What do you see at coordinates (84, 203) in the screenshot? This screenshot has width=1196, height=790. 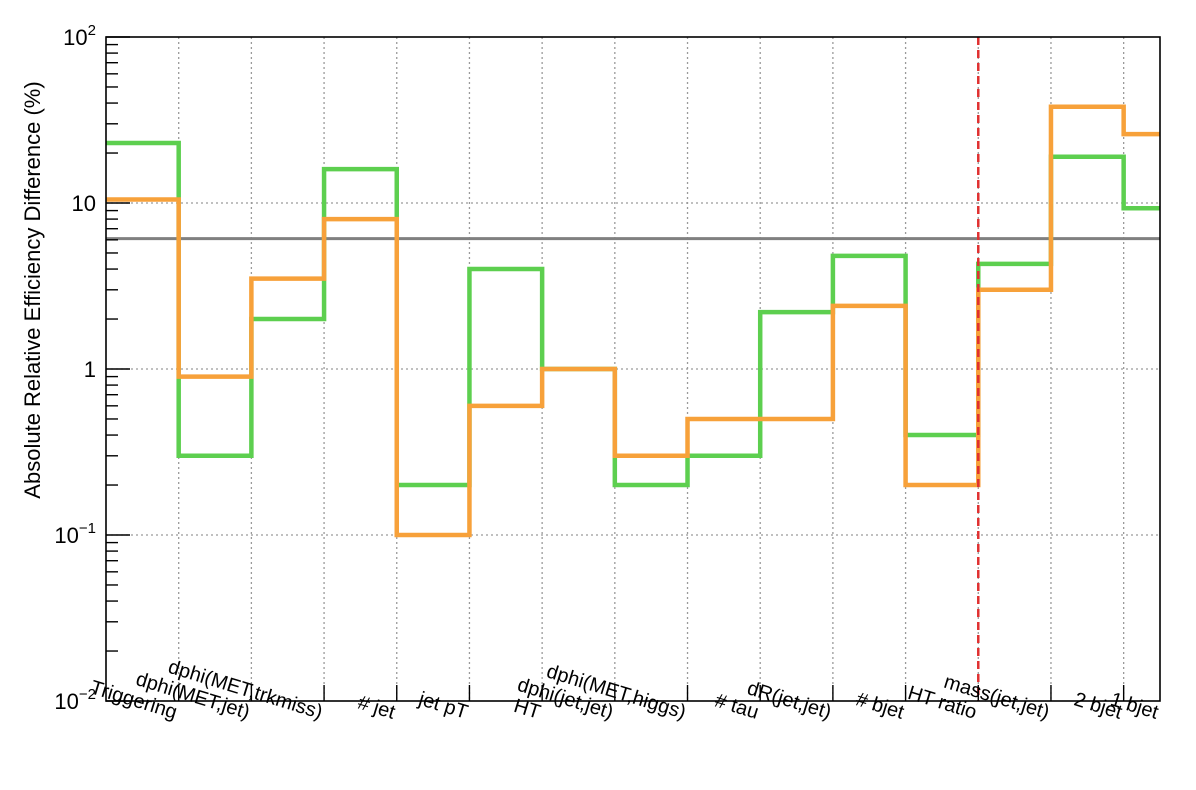 I see `y-tick-label: 10` at bounding box center [84, 203].